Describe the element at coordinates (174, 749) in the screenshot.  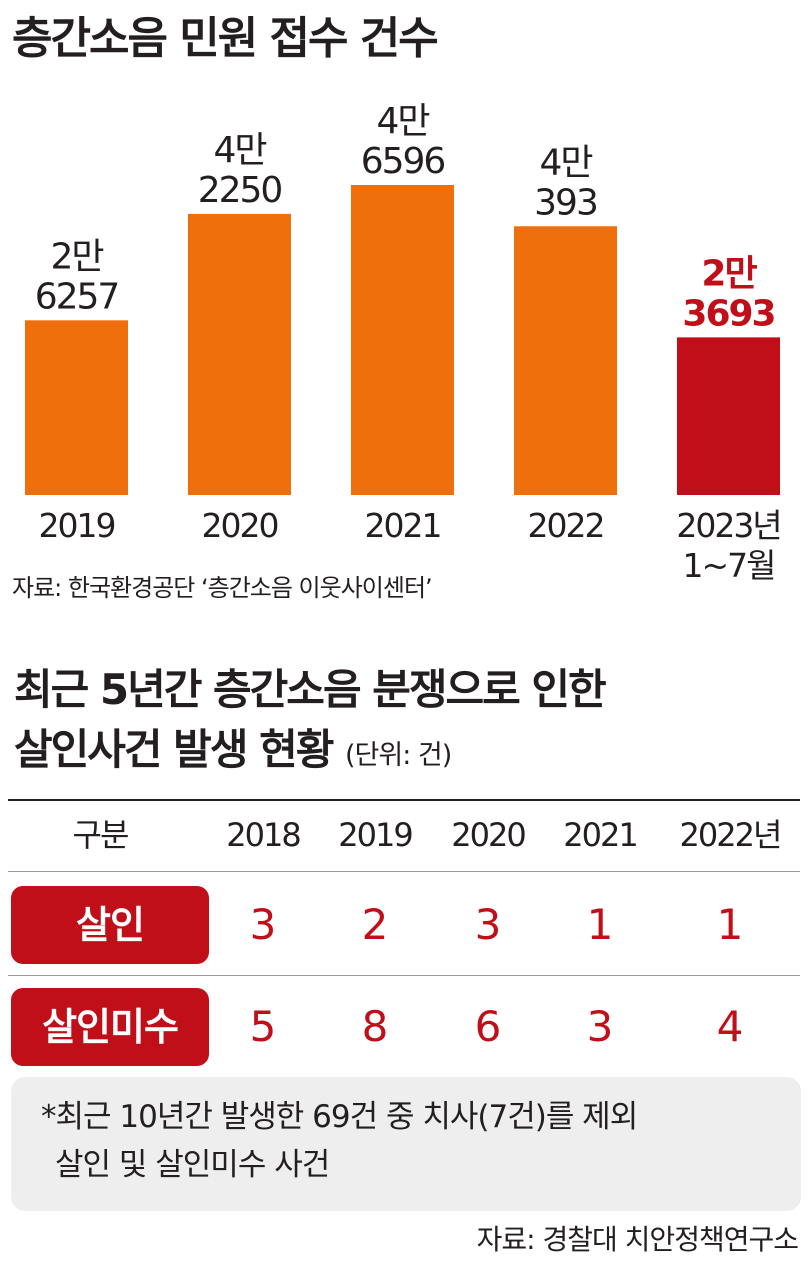
I see `table-title-line2-text: 살인사건 발생 현황` at that location.